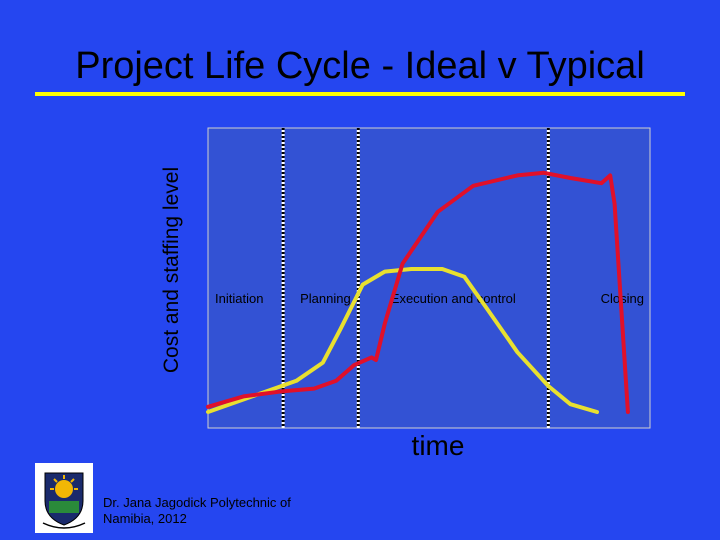 This screenshot has width=720, height=540. What do you see at coordinates (325, 298) in the screenshot?
I see `phase-label-2: Planning` at bounding box center [325, 298].